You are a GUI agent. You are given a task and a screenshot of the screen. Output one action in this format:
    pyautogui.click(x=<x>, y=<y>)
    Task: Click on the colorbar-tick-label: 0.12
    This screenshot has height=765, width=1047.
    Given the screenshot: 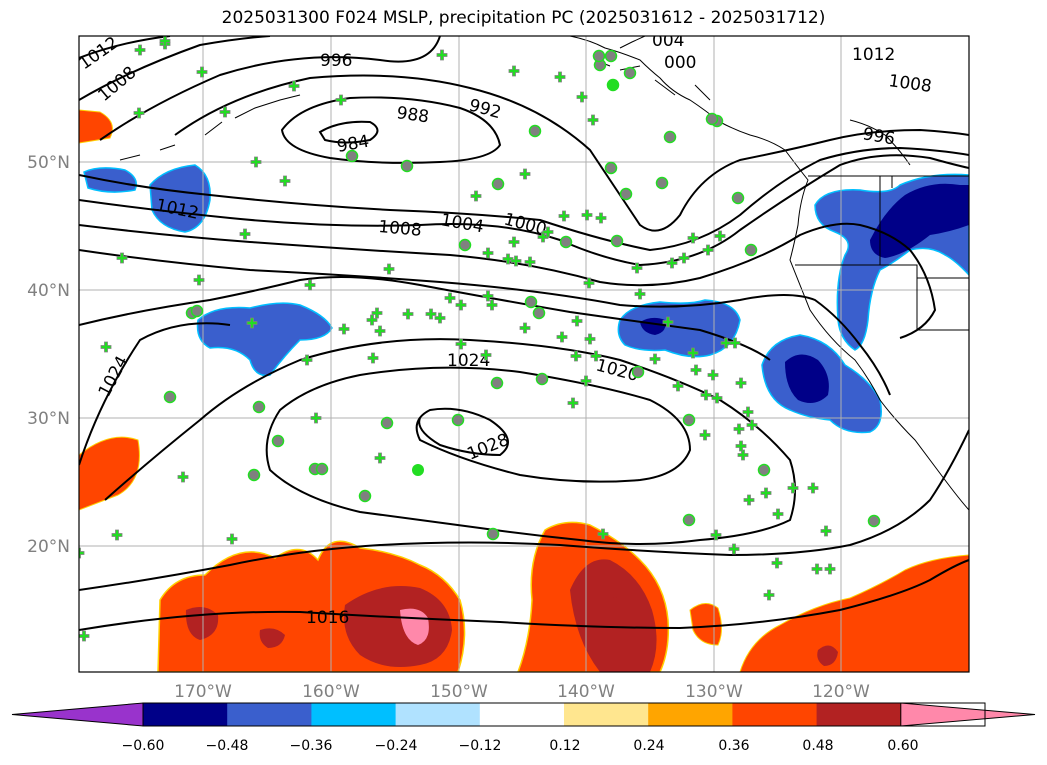 What is the action you would take?
    pyautogui.click(x=564, y=746)
    